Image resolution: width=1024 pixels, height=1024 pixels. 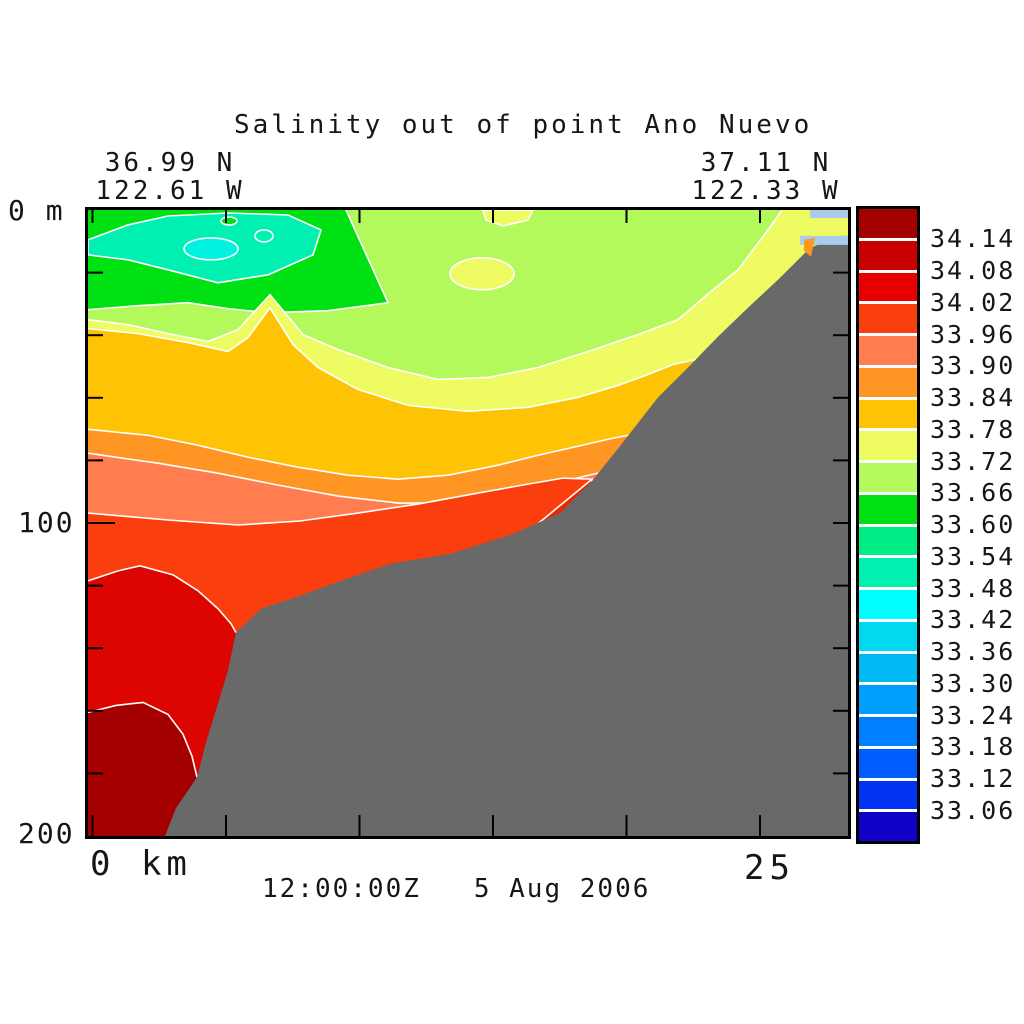 I want to click on colorbar-label-33.36: 33.36, so click(x=973, y=651).